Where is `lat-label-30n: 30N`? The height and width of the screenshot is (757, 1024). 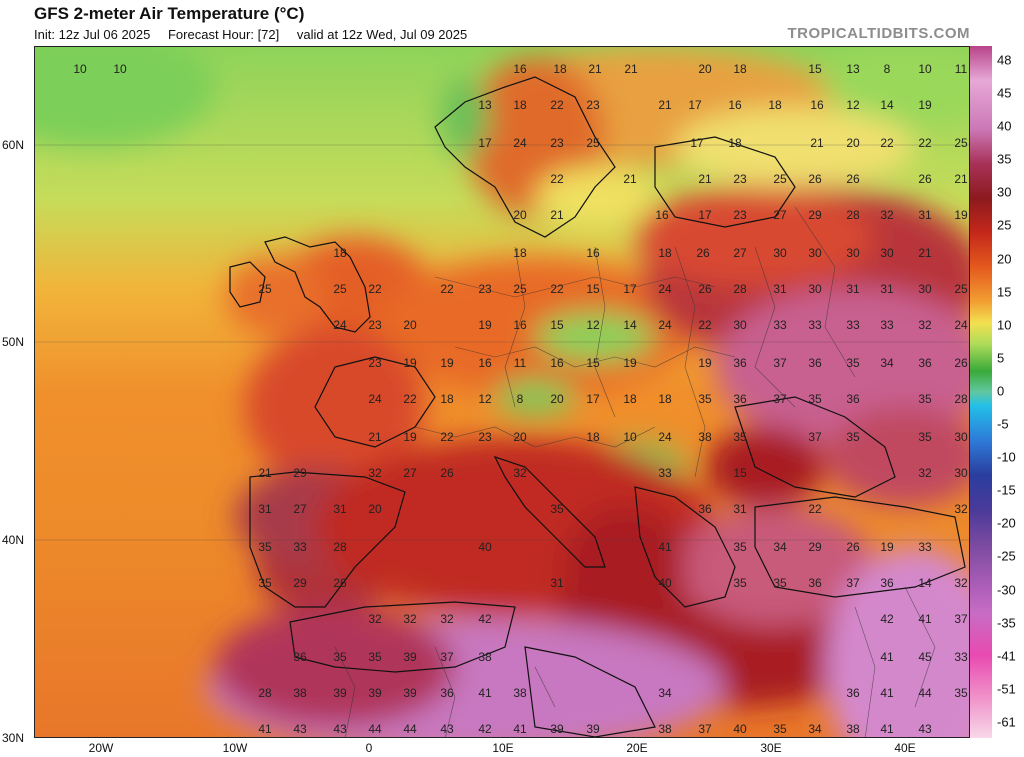 lat-label-30n: 30N is located at coordinates (13, 738).